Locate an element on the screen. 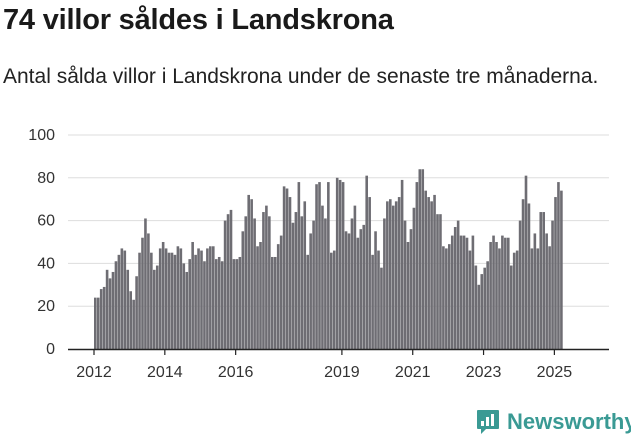 This screenshot has width=631, height=439. y-tick-label: 100 is located at coordinates (41, 135).